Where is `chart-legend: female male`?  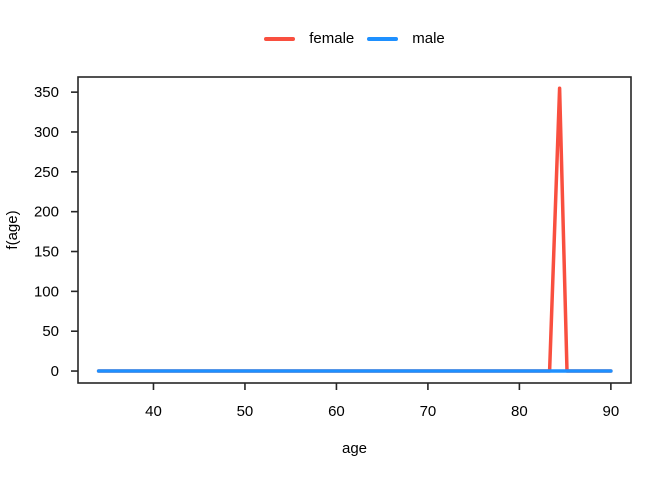 chart-legend: female male is located at coordinates (354, 38).